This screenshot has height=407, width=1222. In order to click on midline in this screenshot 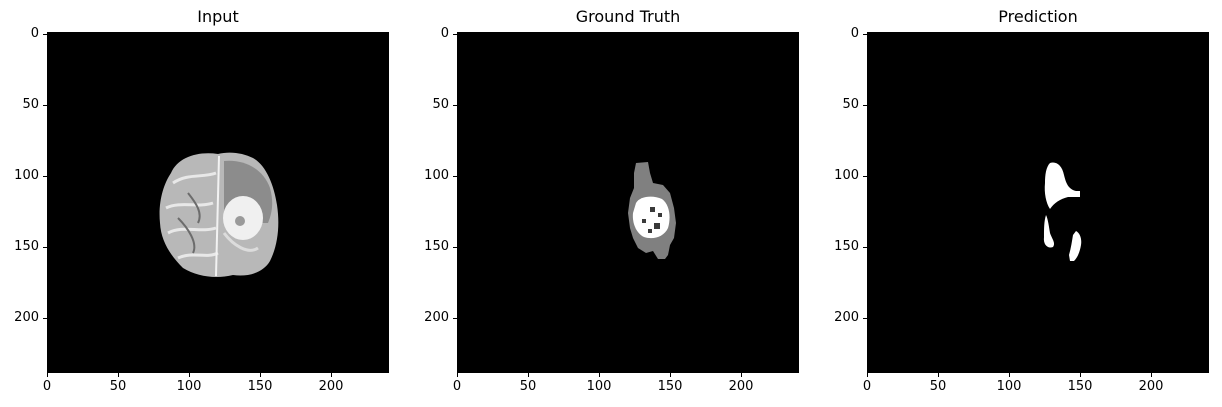, I will do `click(217, 216)`.